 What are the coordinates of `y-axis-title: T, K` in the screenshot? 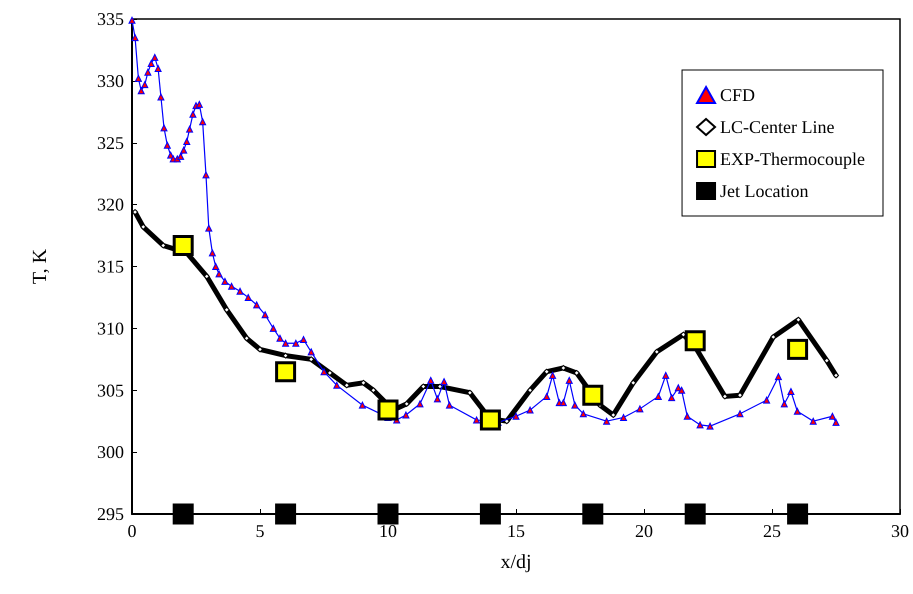 It's located at (40, 266).